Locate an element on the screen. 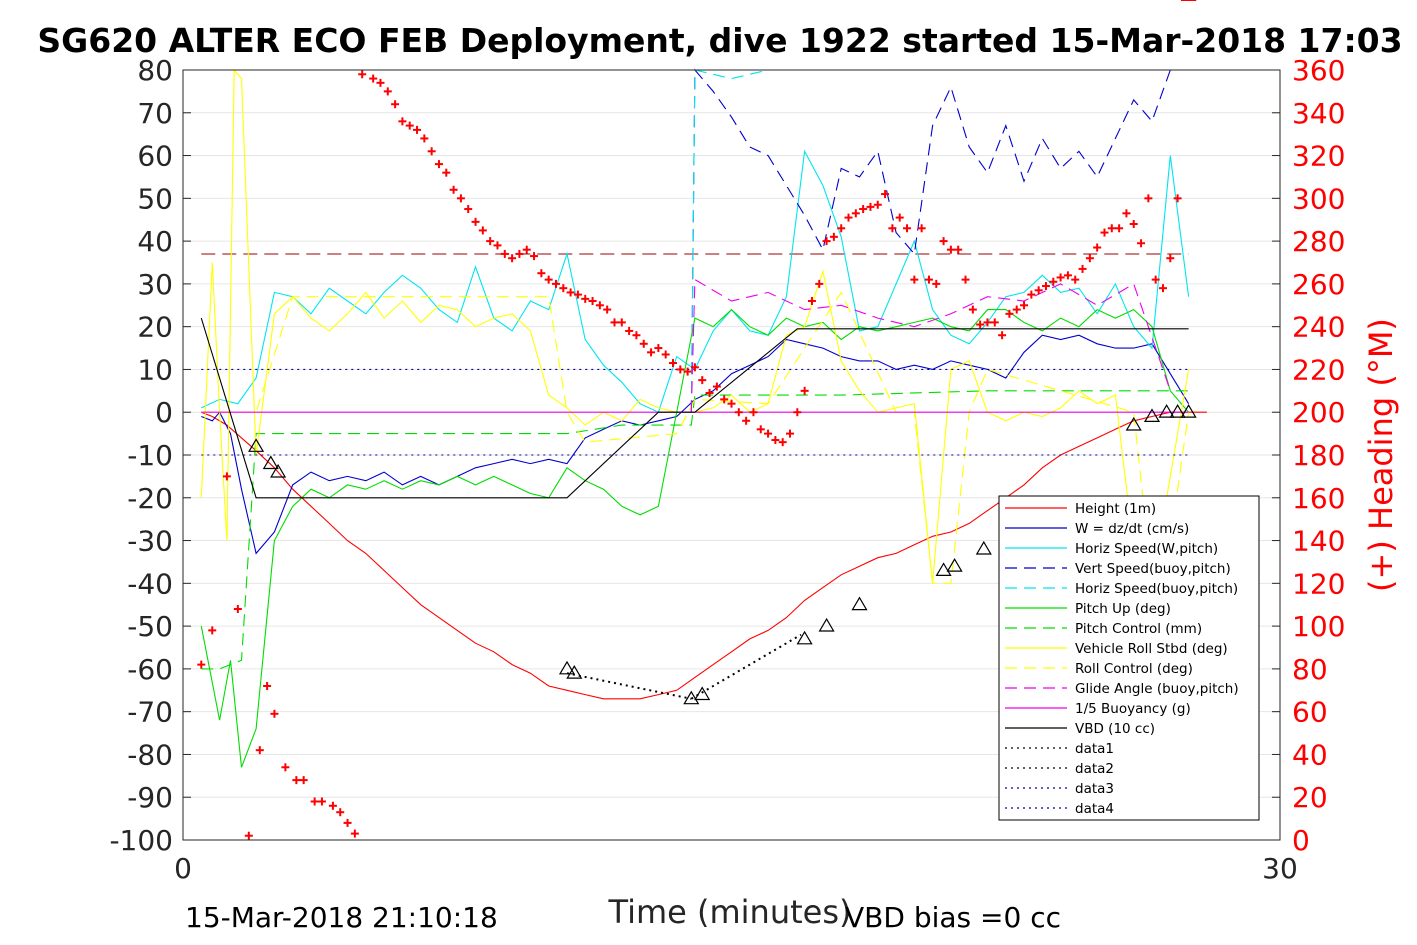 The height and width of the screenshot is (945, 1417). right-tick-label: 320 is located at coordinates (1318, 156).